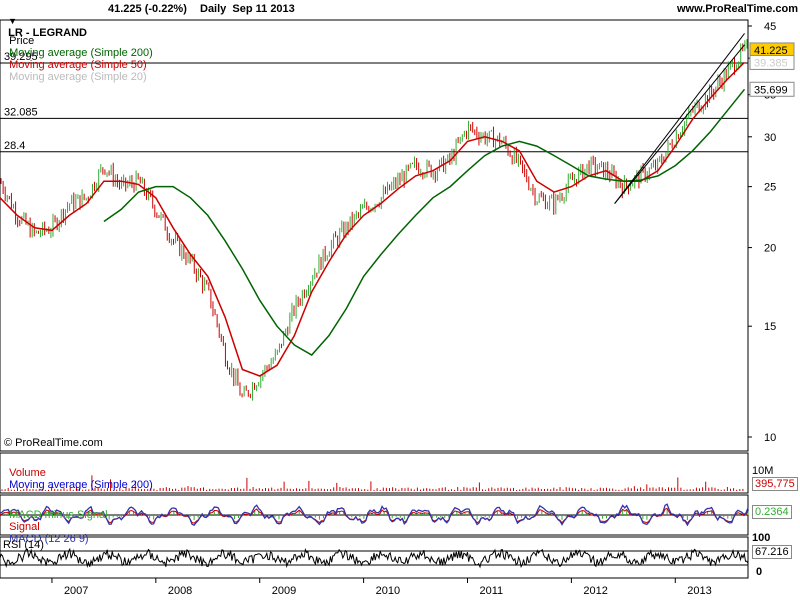  What do you see at coordinates (772, 552) in the screenshot?
I see `rsi-value: 67.216` at bounding box center [772, 552].